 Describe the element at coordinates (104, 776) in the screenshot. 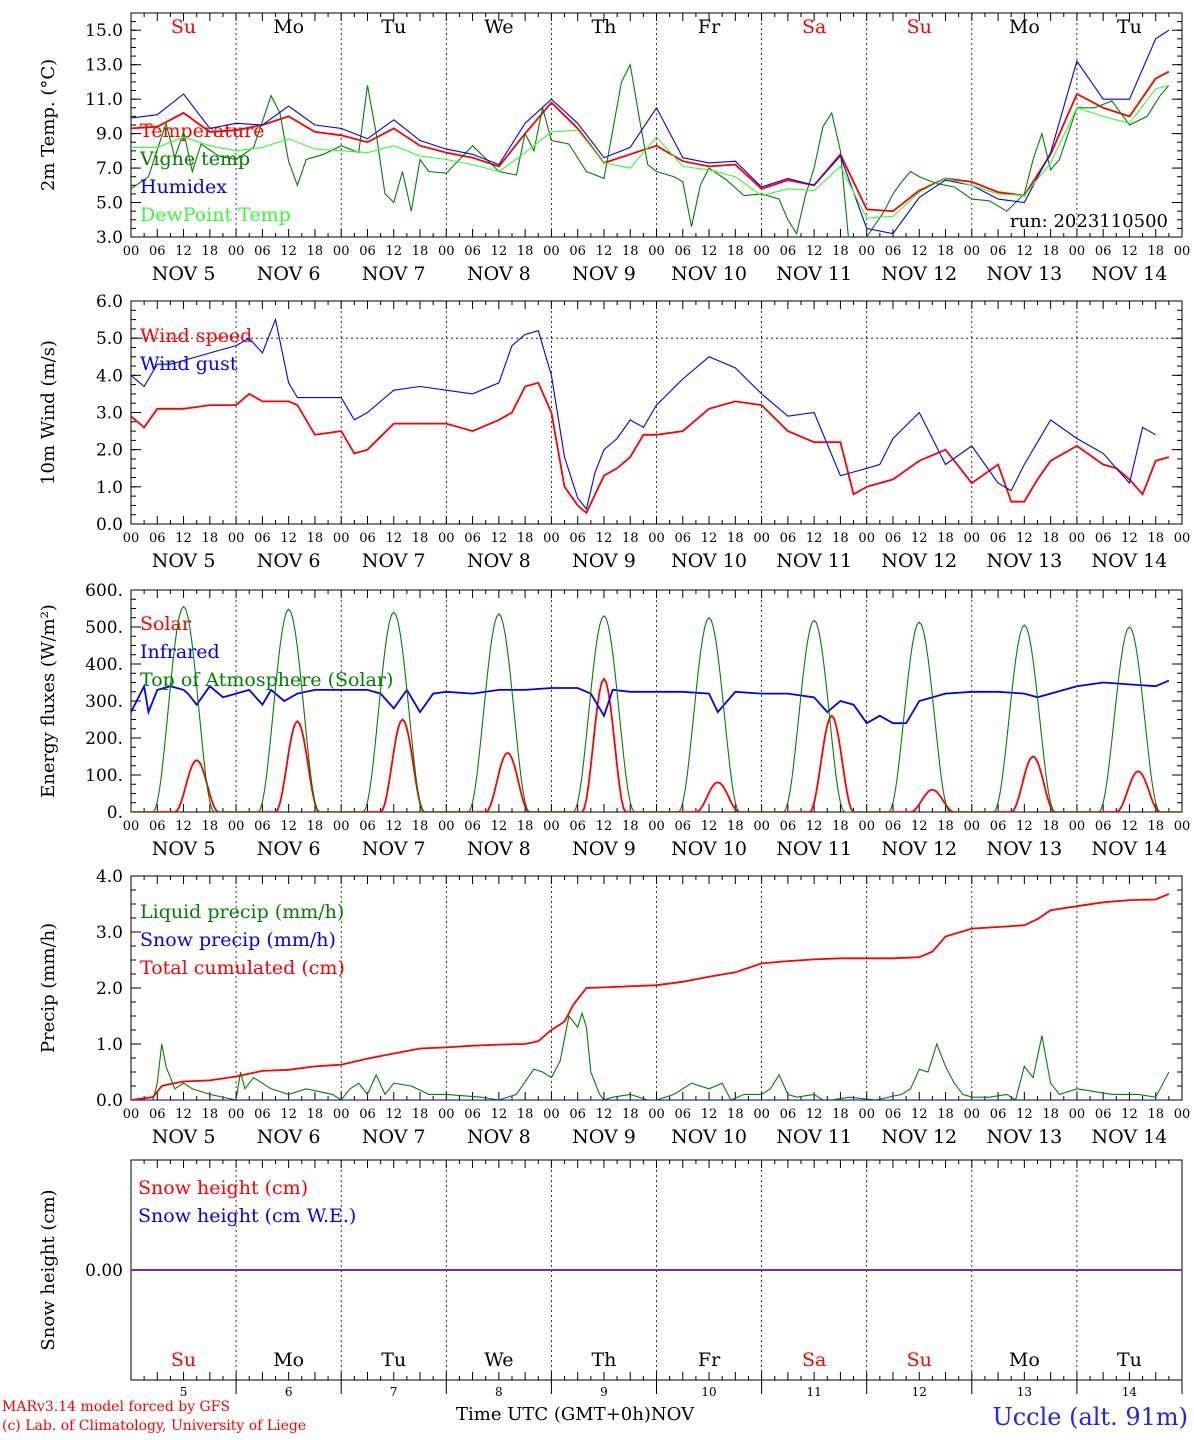

I see `y-tick-label: 100.` at that location.